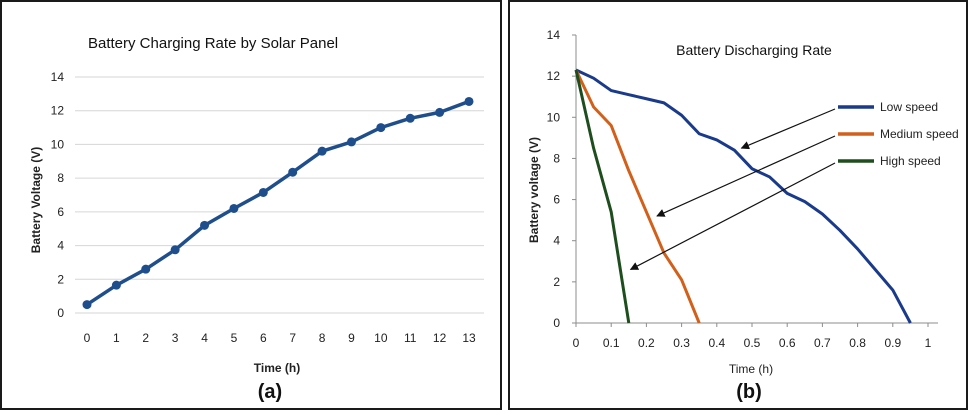 The image size is (968, 410). Describe the element at coordinates (145, 338) in the screenshot. I see `x-tick-label: 2` at that location.